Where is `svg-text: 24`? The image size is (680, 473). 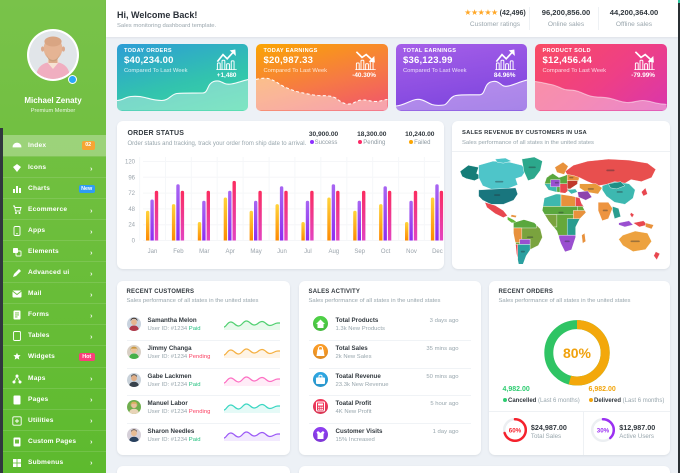 svg-text: 24 is located at coordinates (131, 226).